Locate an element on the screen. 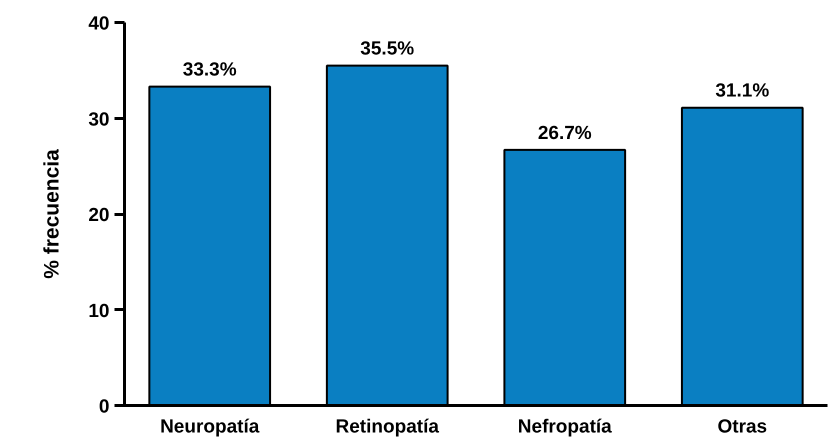 Image resolution: width=829 pixels, height=448 pixels. data-label: 33.3% is located at coordinates (209, 70).